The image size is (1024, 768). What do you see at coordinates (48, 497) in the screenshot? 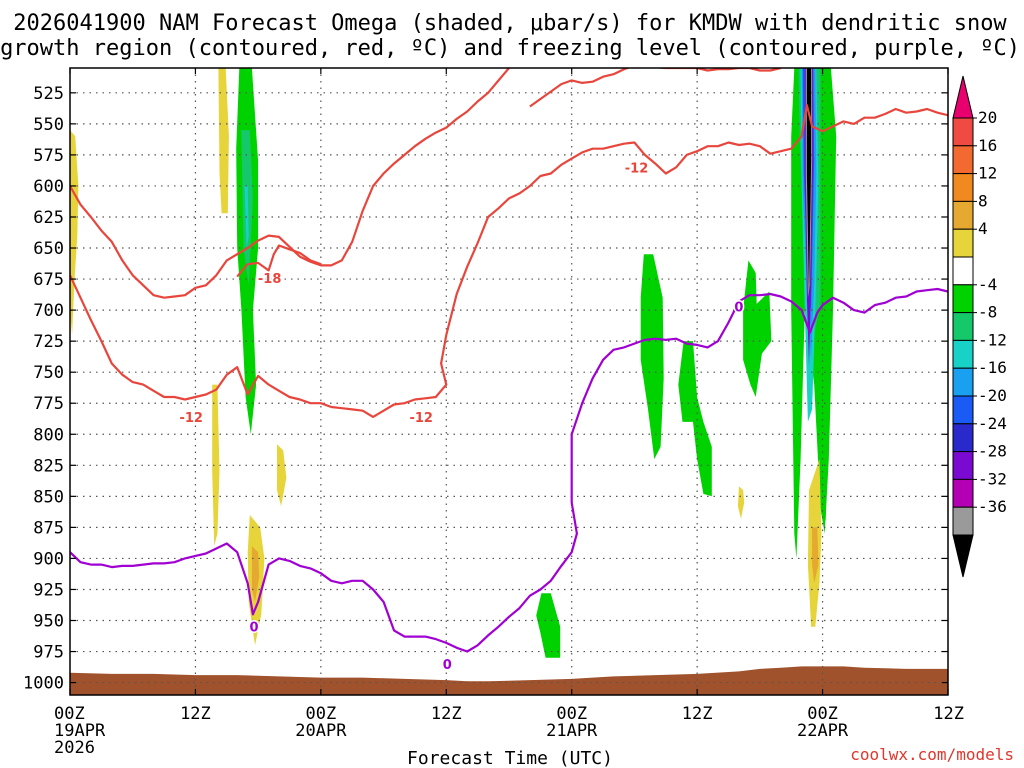
I see `y-tick-label: 850` at bounding box center [48, 497].